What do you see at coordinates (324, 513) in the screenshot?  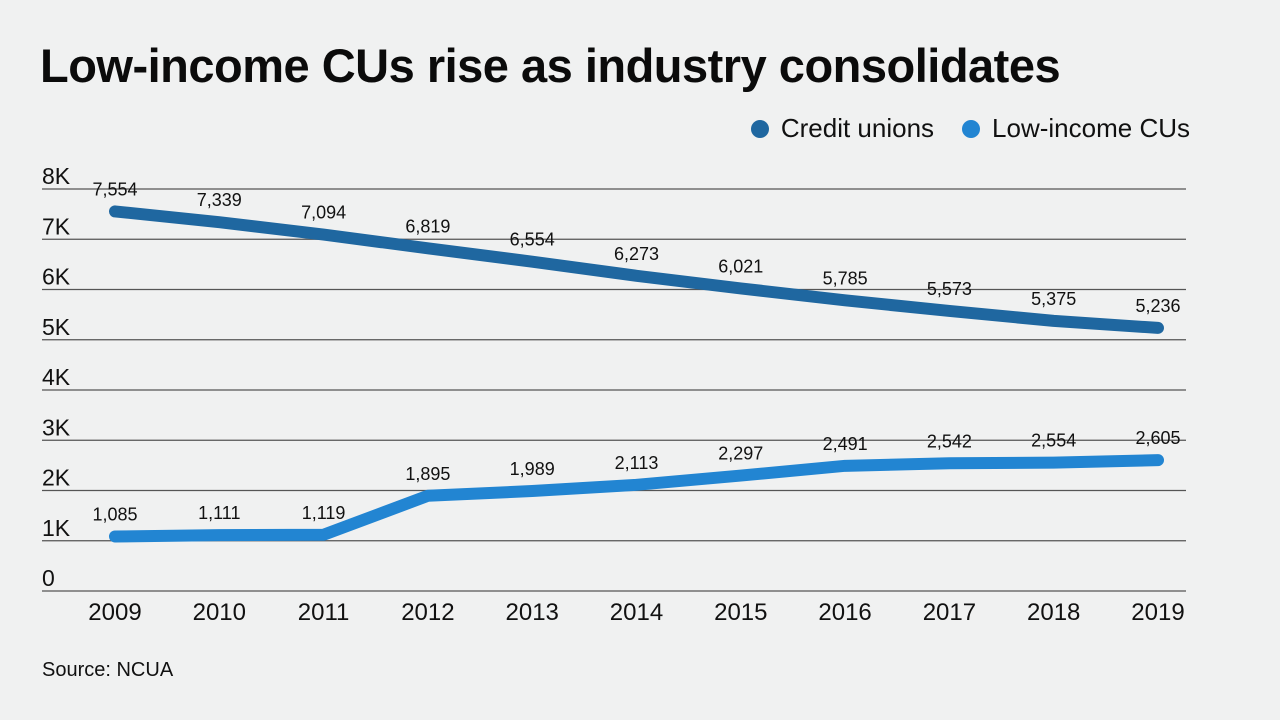 I see `data-label: 1,119` at bounding box center [324, 513].